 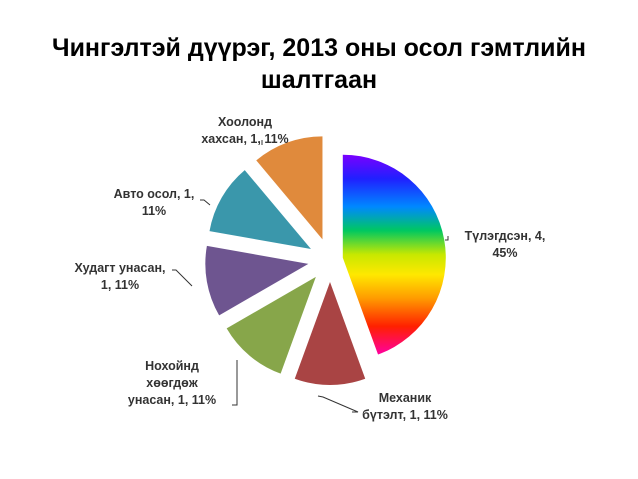 I want to click on slice-label-5-line-2: 11%, so click(x=154, y=211).